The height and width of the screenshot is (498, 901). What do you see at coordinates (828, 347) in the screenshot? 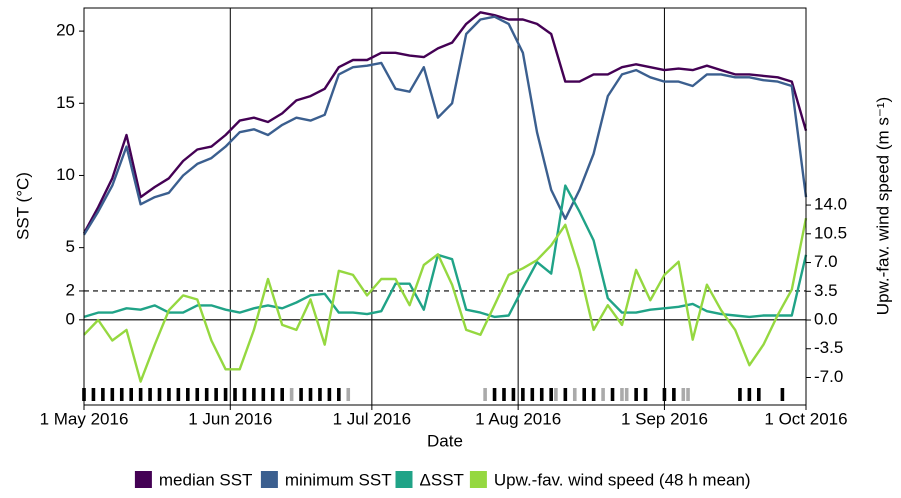
I see `y2-tick-label: -3.5` at bounding box center [828, 347].